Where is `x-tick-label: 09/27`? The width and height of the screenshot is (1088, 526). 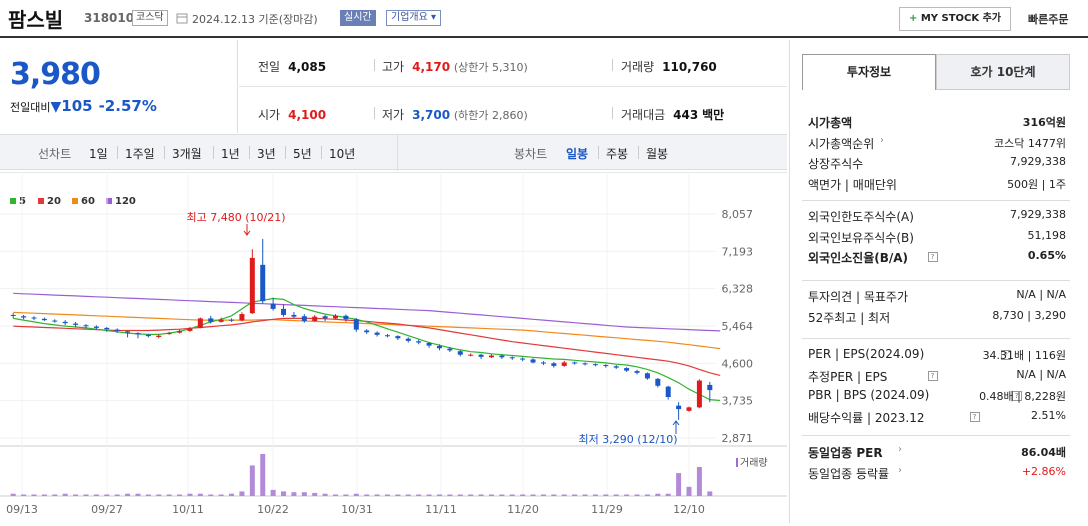 x-tick-label: 09/27 is located at coordinates (107, 509).